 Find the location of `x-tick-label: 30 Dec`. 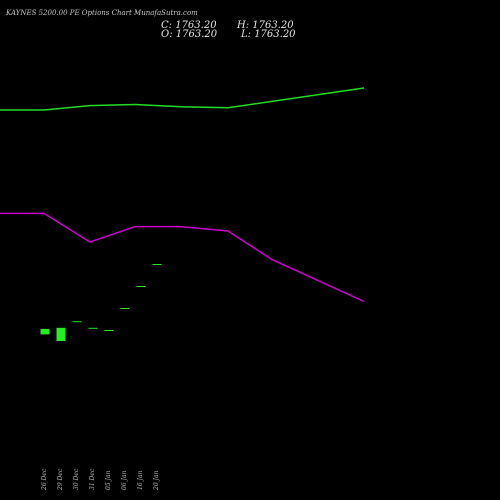

x-tick-label: 30 Dec is located at coordinates (76, 479).